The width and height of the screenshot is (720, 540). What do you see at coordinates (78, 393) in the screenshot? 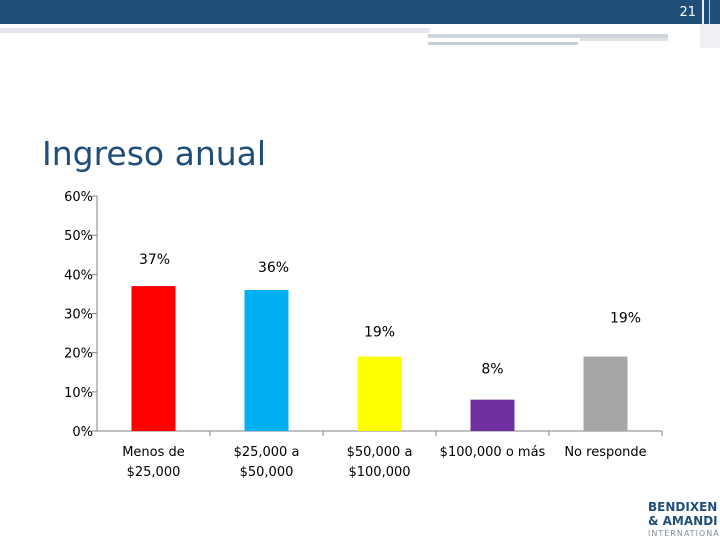
I see `y-tick-label: 10%` at bounding box center [78, 393].